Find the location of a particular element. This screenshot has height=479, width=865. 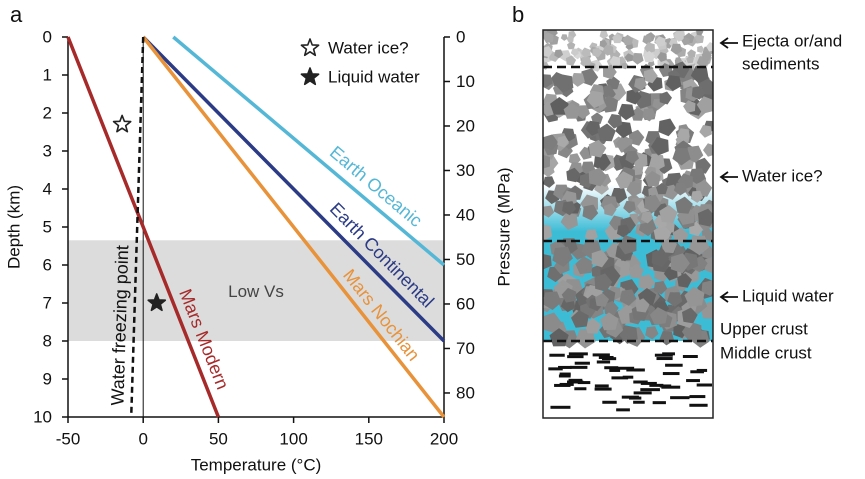

x-tick-label: 150 is located at coordinates (369, 438).